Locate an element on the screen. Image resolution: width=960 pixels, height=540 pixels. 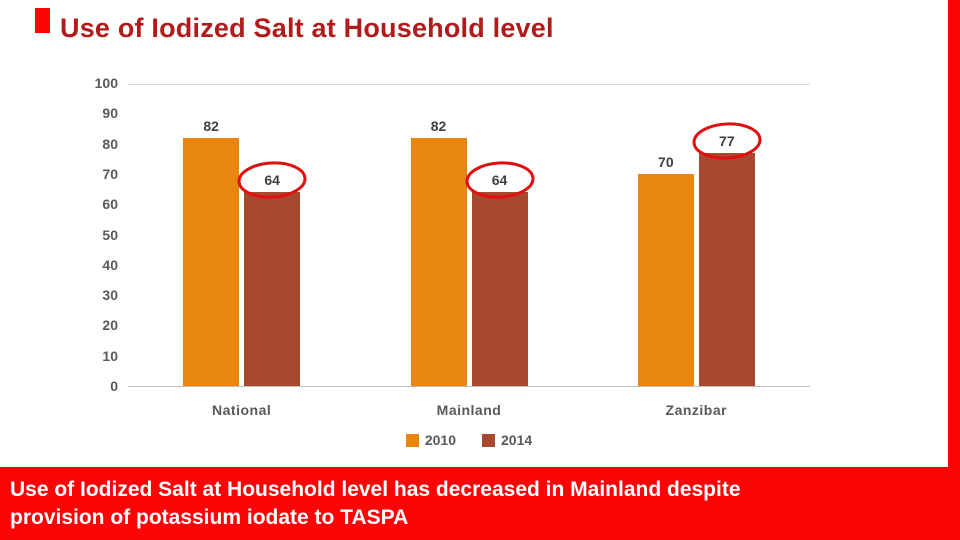
bar-2010-mainland is located at coordinates (438, 261).